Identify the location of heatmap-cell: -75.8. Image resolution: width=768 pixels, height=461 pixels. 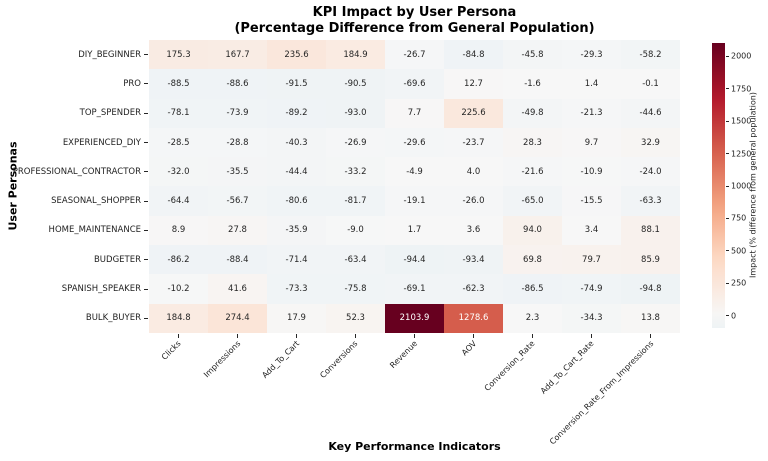
(355, 289).